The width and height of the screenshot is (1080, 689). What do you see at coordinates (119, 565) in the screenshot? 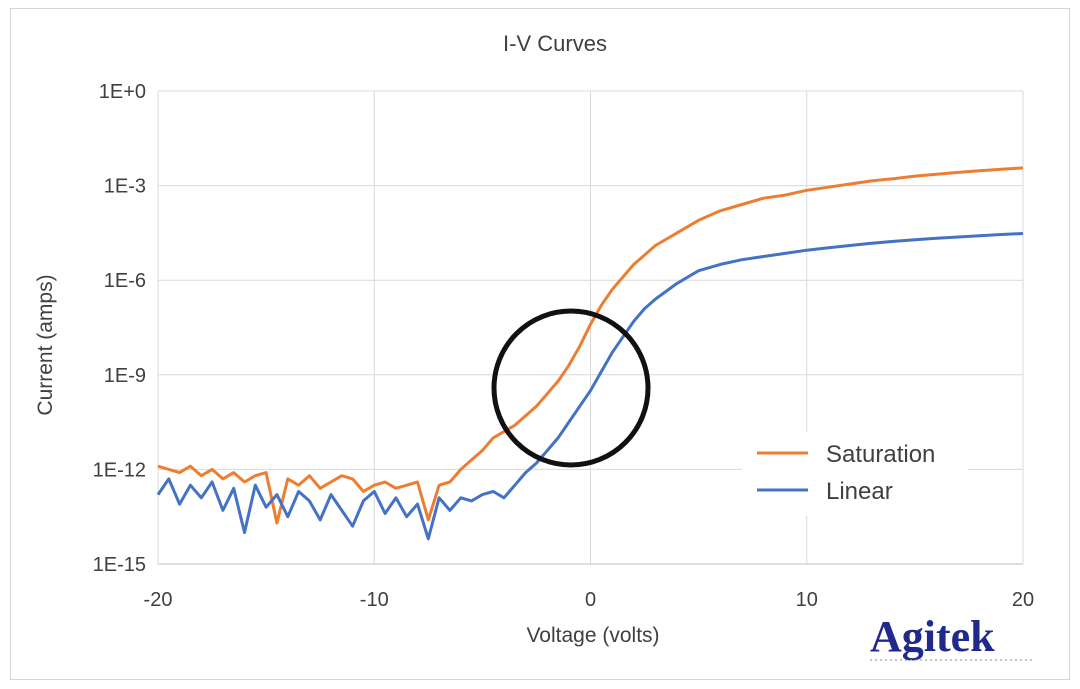
I see `y-tick-label: 1E-15` at bounding box center [119, 565].